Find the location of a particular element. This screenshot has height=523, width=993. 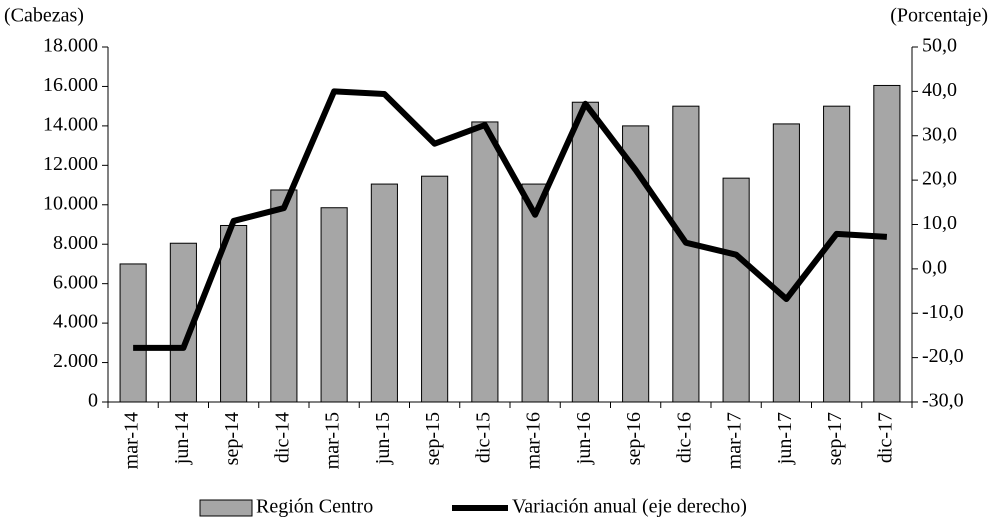

x-tick-label: mar-14 is located at coordinates (132, 440).